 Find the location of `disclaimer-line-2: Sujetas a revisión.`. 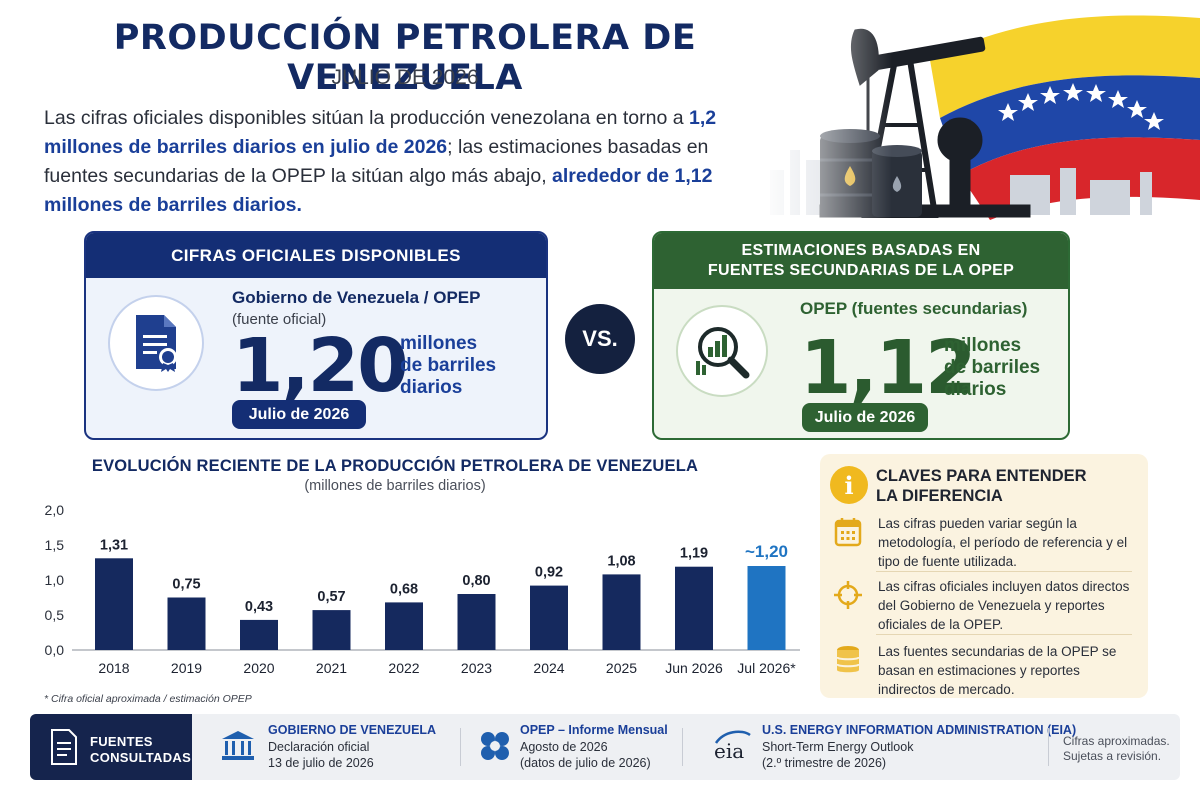

disclaimer-line-2: Sujetas a revisión. is located at coordinates (1112, 756).